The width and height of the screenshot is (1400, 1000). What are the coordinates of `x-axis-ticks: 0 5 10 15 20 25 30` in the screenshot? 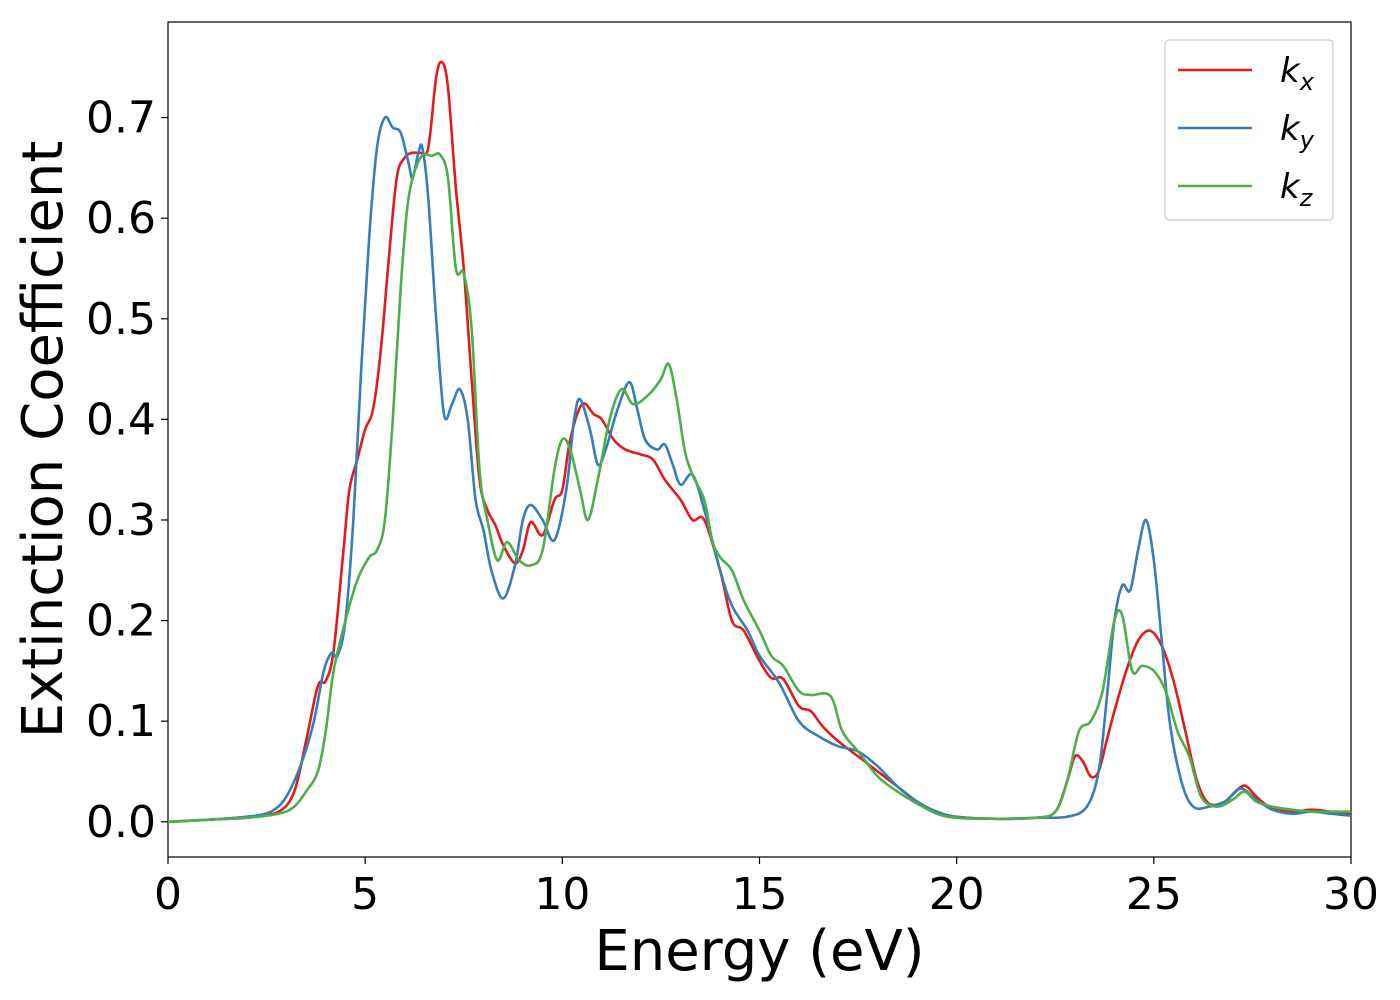 It's located at (766, 888).